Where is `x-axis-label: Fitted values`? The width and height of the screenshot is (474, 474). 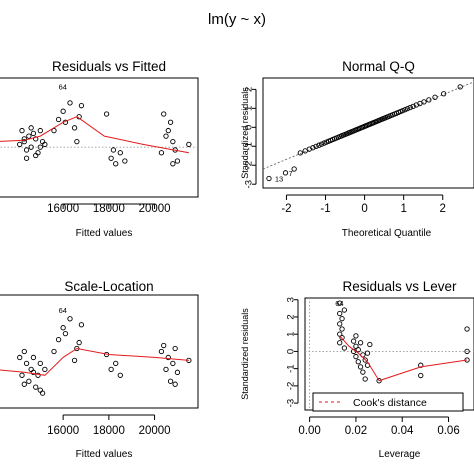 x-axis-label: Fitted values is located at coordinates (104, 454).